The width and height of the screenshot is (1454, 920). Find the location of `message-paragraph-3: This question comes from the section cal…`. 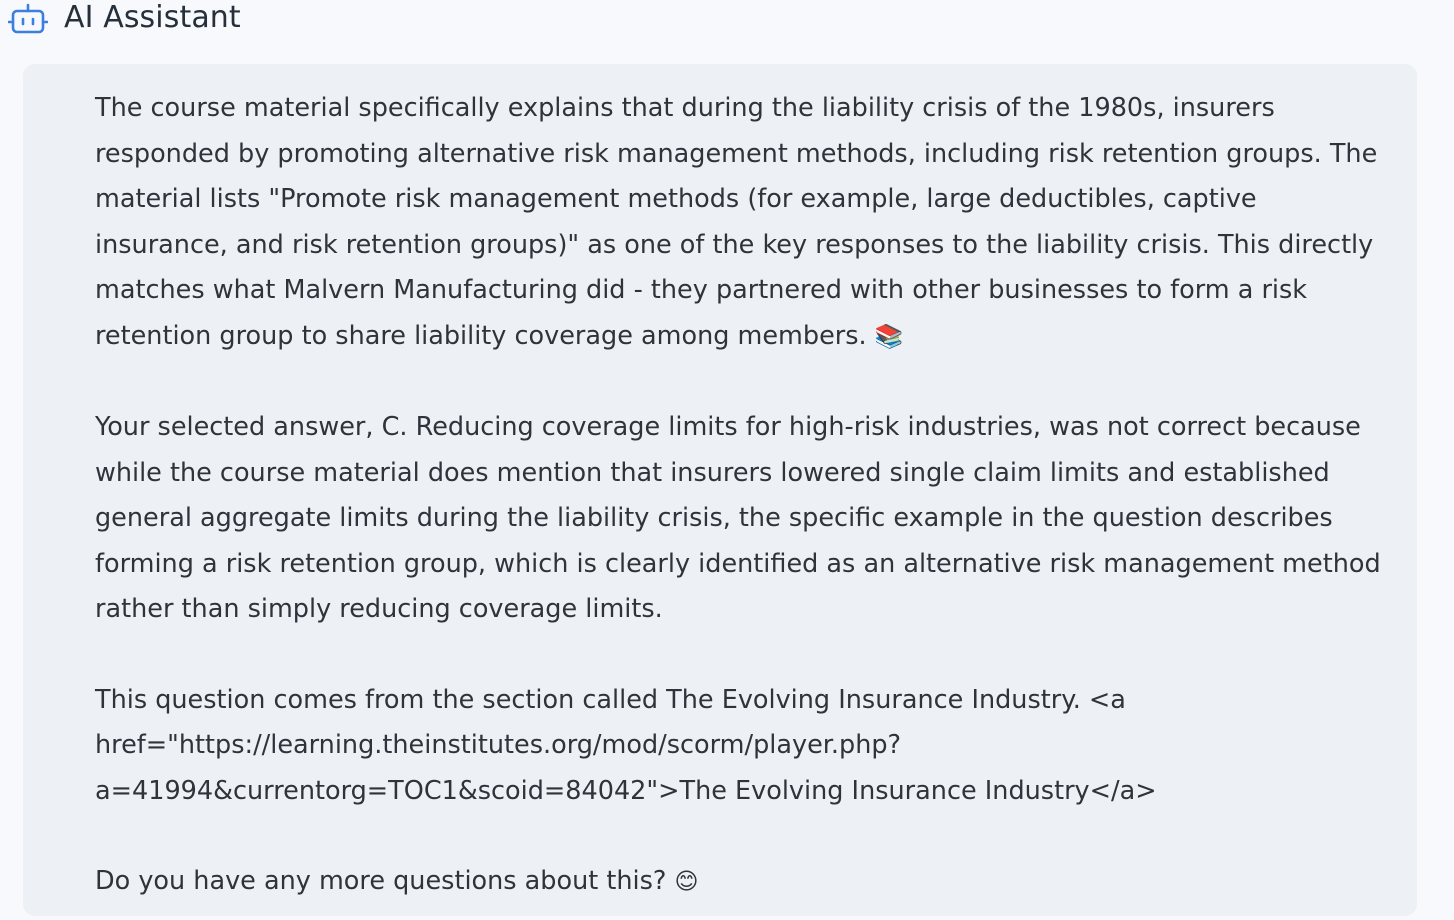

message-paragraph-3: This question comes from the section cal… is located at coordinates (626, 745).